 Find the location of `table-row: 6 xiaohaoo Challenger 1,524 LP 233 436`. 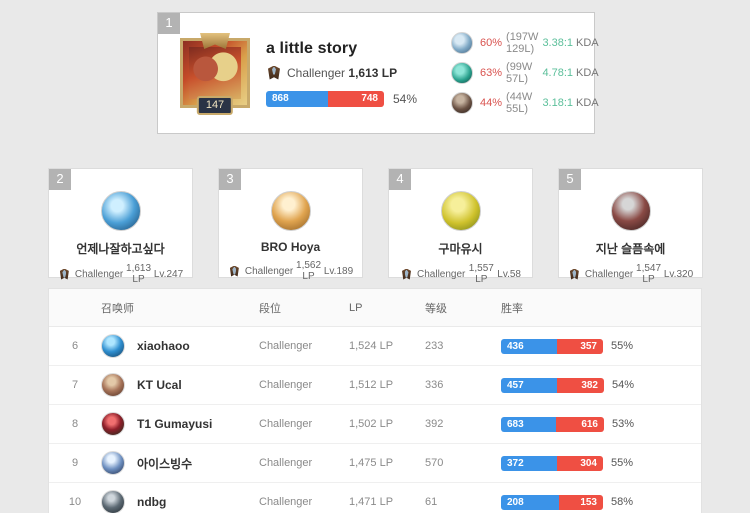

table-row: 6 xiaohaoo Challenger 1,524 LP 233 436 is located at coordinates (375, 346).